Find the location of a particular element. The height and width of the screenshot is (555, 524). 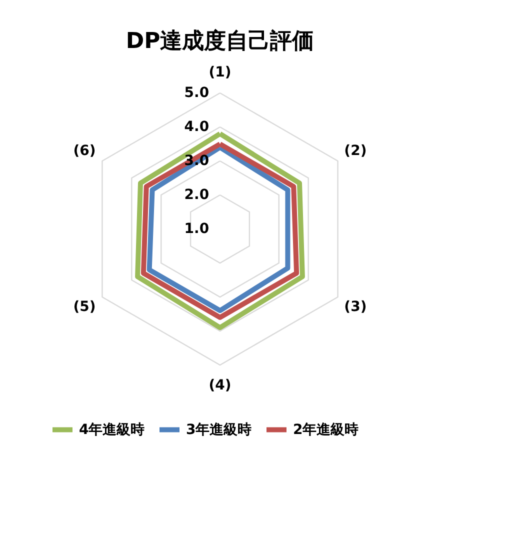

y-tick-label: 1.0 is located at coordinates (197, 229).